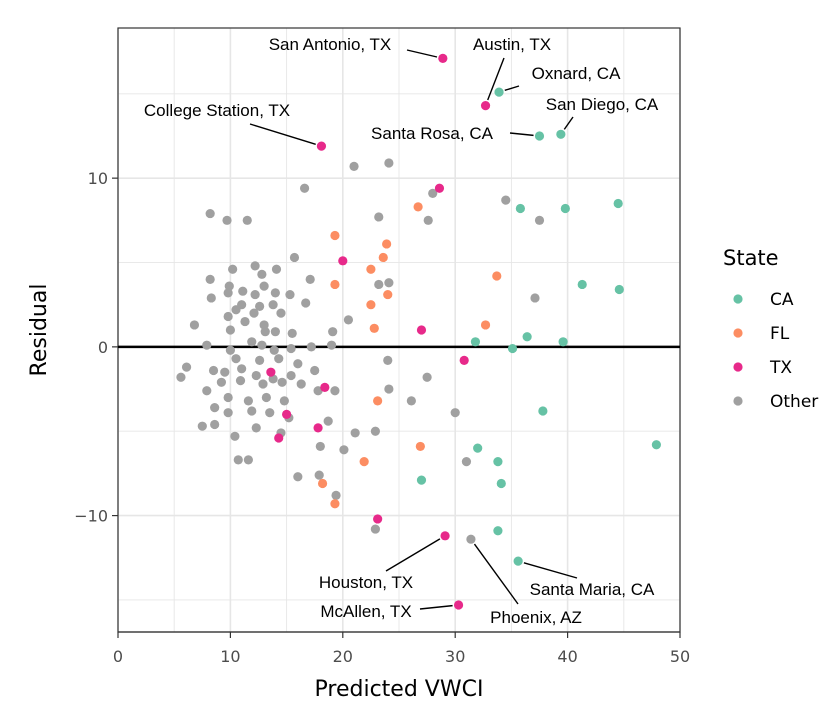 This screenshot has width=836, height=712. I want to click on x-axis: 0 10 20 30 40 50, so click(401, 648).